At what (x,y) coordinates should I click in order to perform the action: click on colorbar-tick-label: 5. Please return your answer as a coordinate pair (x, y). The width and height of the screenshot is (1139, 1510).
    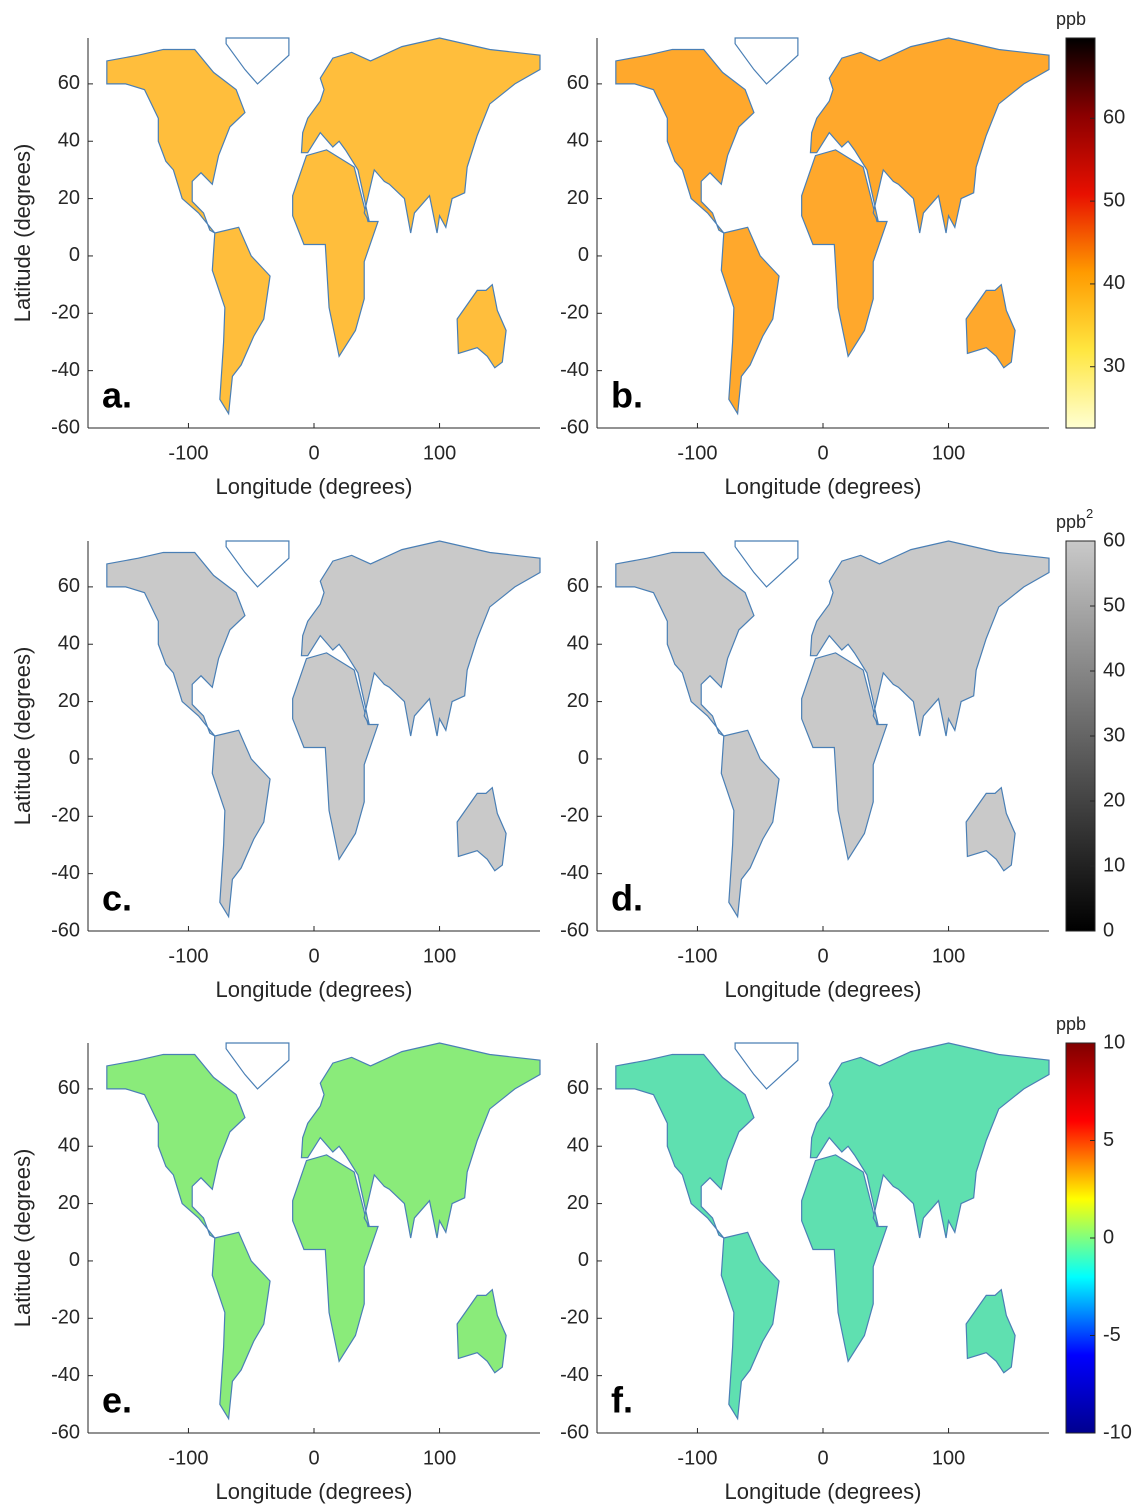
    Looking at the image, I should click on (1108, 1140).